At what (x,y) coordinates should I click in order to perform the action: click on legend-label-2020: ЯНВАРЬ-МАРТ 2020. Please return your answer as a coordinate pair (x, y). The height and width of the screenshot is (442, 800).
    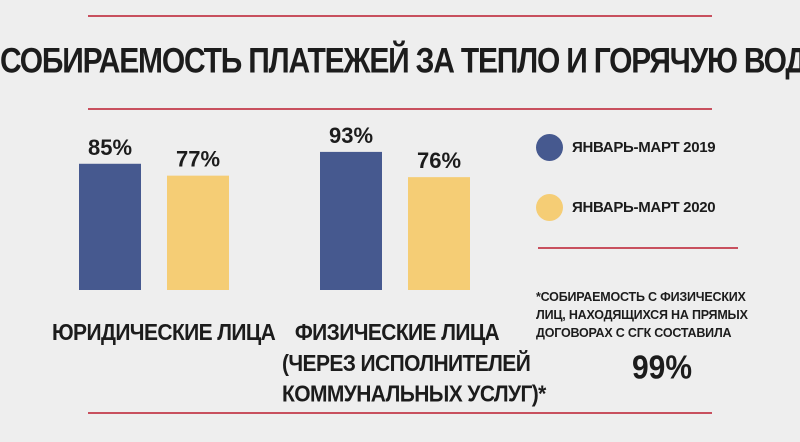
    Looking at the image, I should click on (643, 207).